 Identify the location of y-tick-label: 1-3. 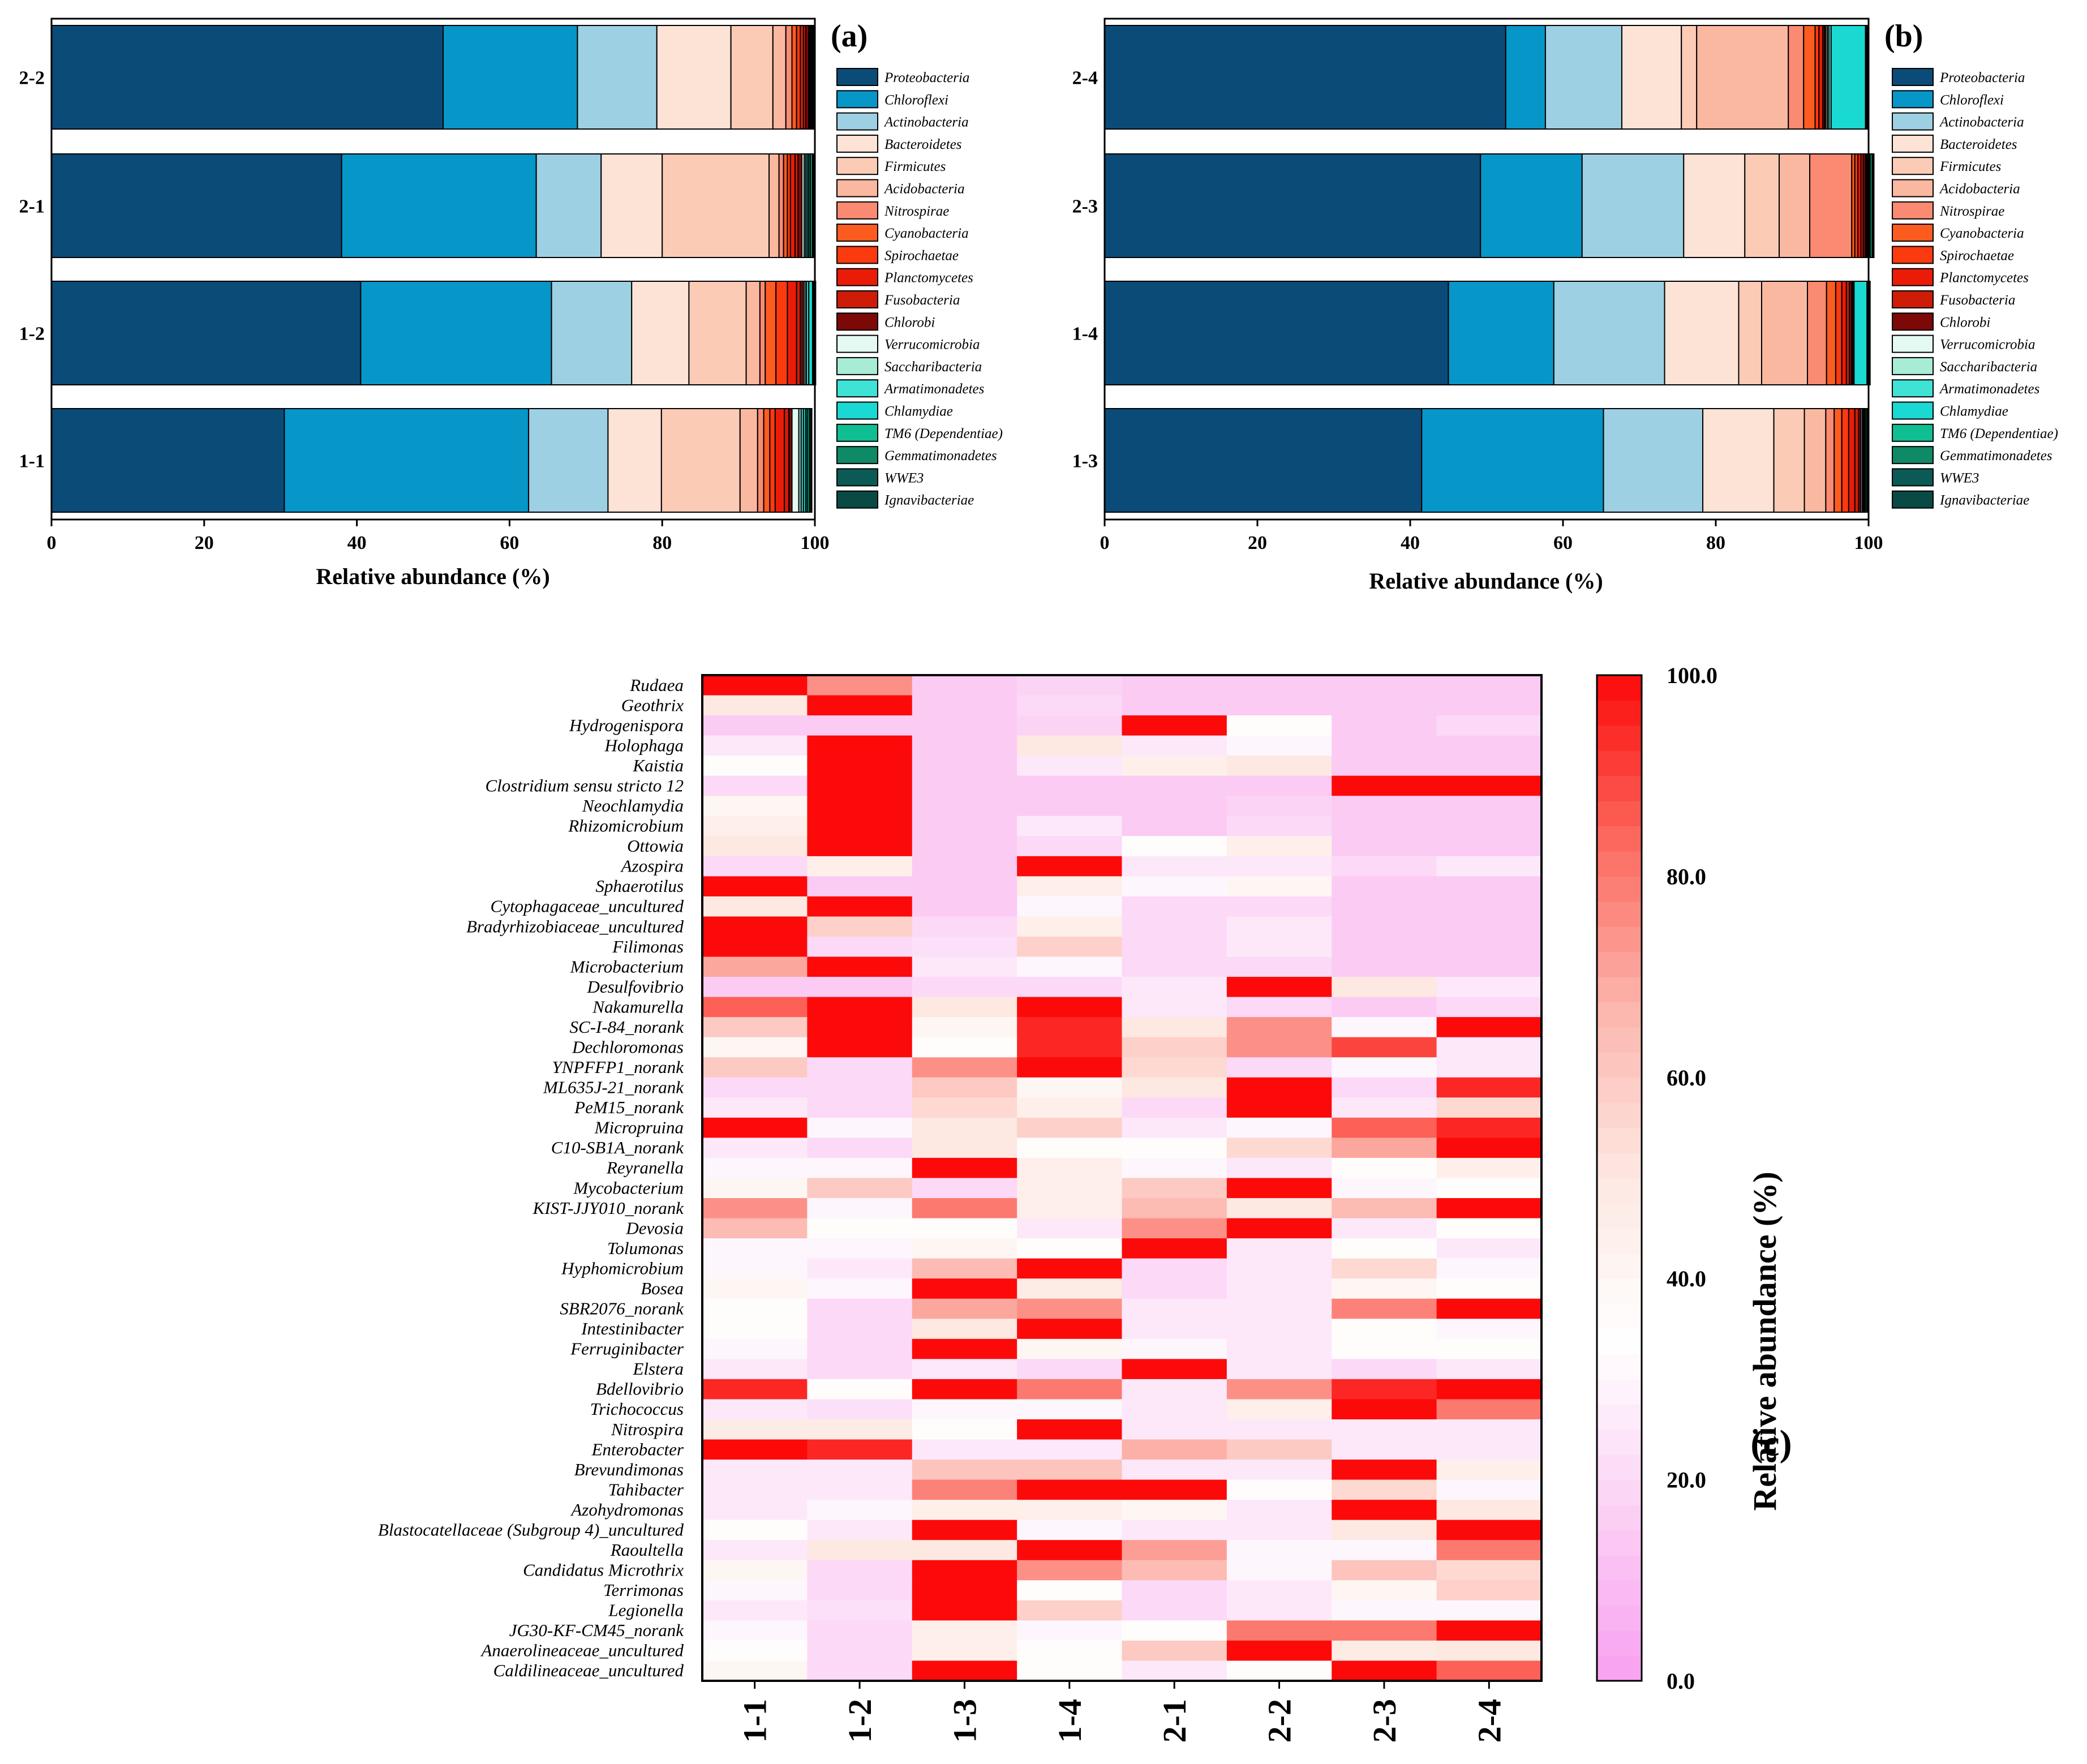
(1085, 461).